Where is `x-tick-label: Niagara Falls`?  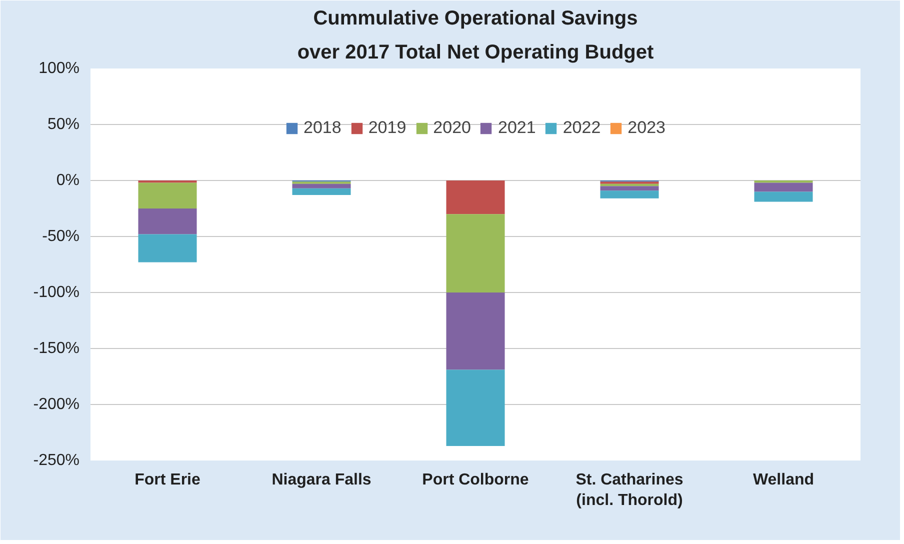 x-tick-label: Niagara Falls is located at coordinates (322, 480).